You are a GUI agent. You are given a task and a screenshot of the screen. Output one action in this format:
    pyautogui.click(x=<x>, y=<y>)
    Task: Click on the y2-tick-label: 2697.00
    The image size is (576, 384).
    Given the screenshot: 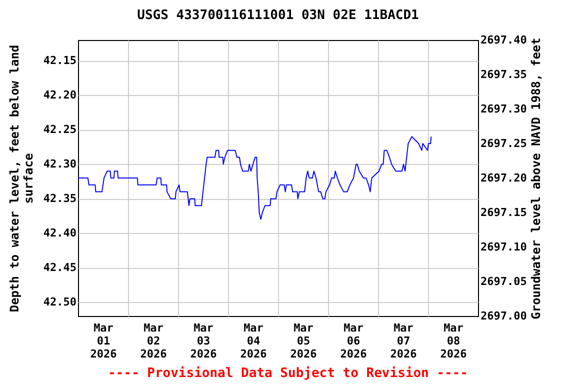 What is the action you would take?
    pyautogui.click(x=503, y=316)
    